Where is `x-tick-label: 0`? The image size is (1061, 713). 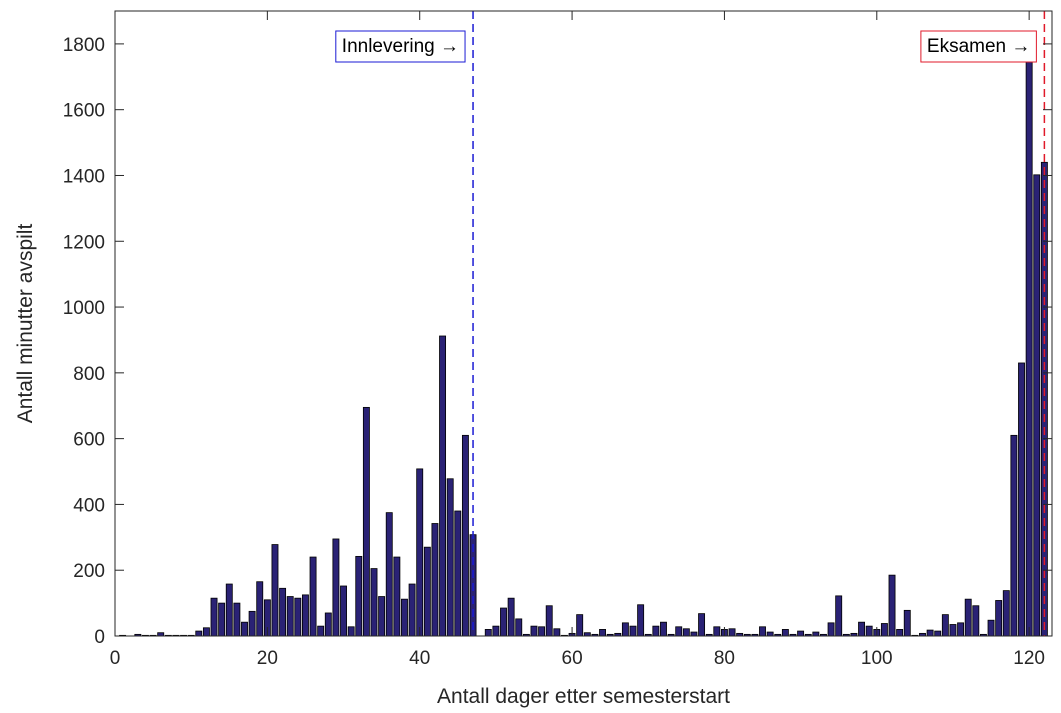 x-tick-label: 0 is located at coordinates (115, 658).